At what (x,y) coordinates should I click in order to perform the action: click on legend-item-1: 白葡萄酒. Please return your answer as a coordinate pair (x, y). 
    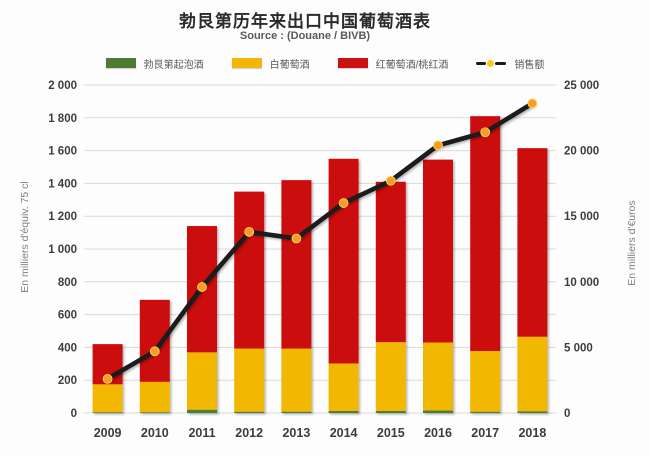
    Looking at the image, I should click on (270, 63).